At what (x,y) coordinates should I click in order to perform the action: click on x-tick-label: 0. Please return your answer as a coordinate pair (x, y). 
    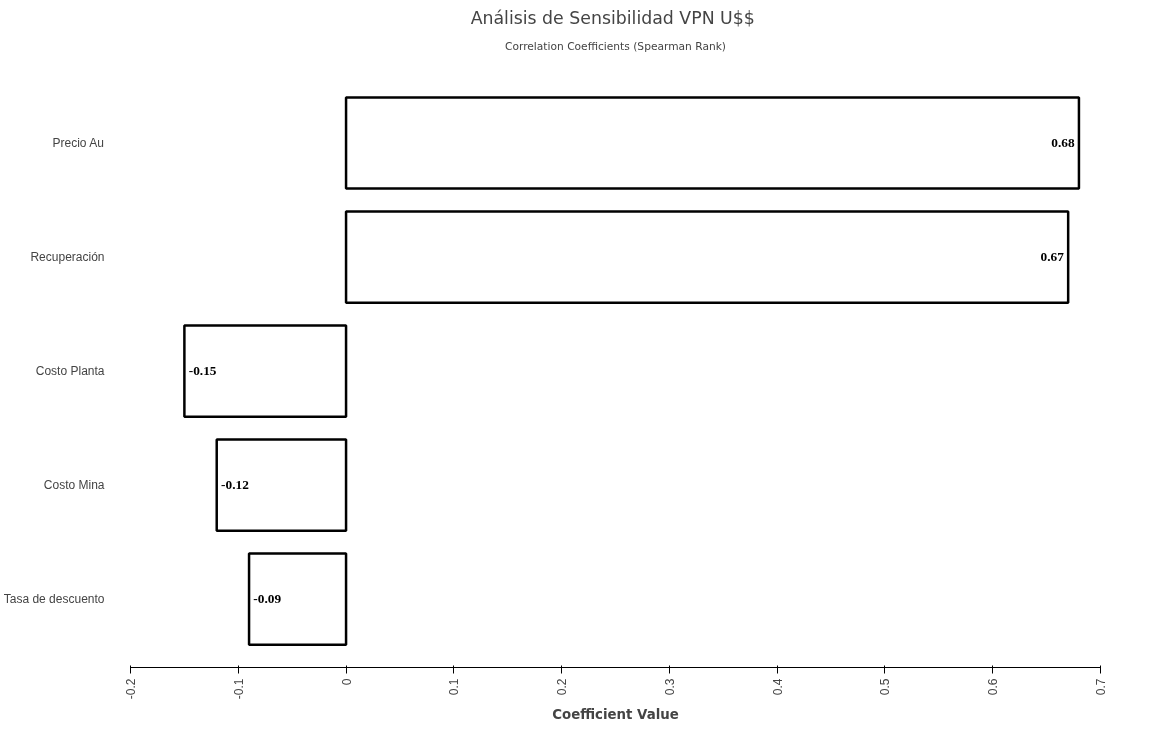
    Looking at the image, I should click on (346, 682).